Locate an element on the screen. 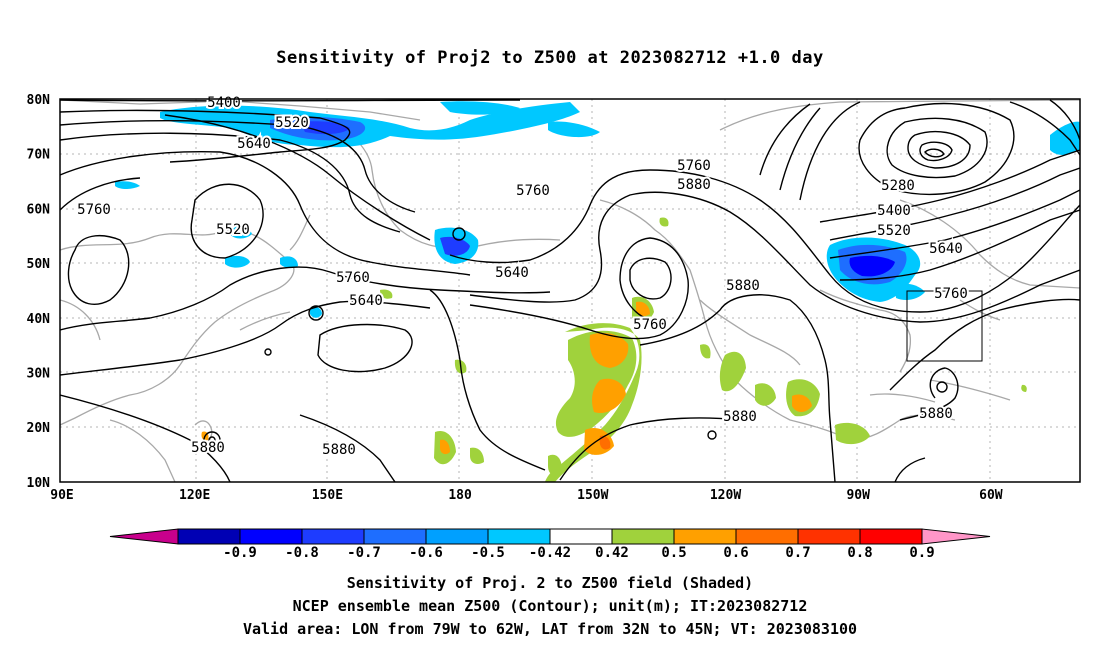 This screenshot has width=1100, height=650. colorbar-tick-label: 0.9 is located at coordinates (921, 553).